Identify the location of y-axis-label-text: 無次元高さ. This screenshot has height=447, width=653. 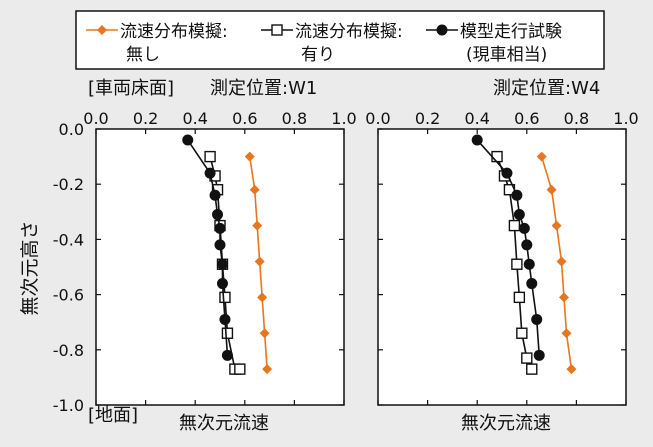
(30, 267).